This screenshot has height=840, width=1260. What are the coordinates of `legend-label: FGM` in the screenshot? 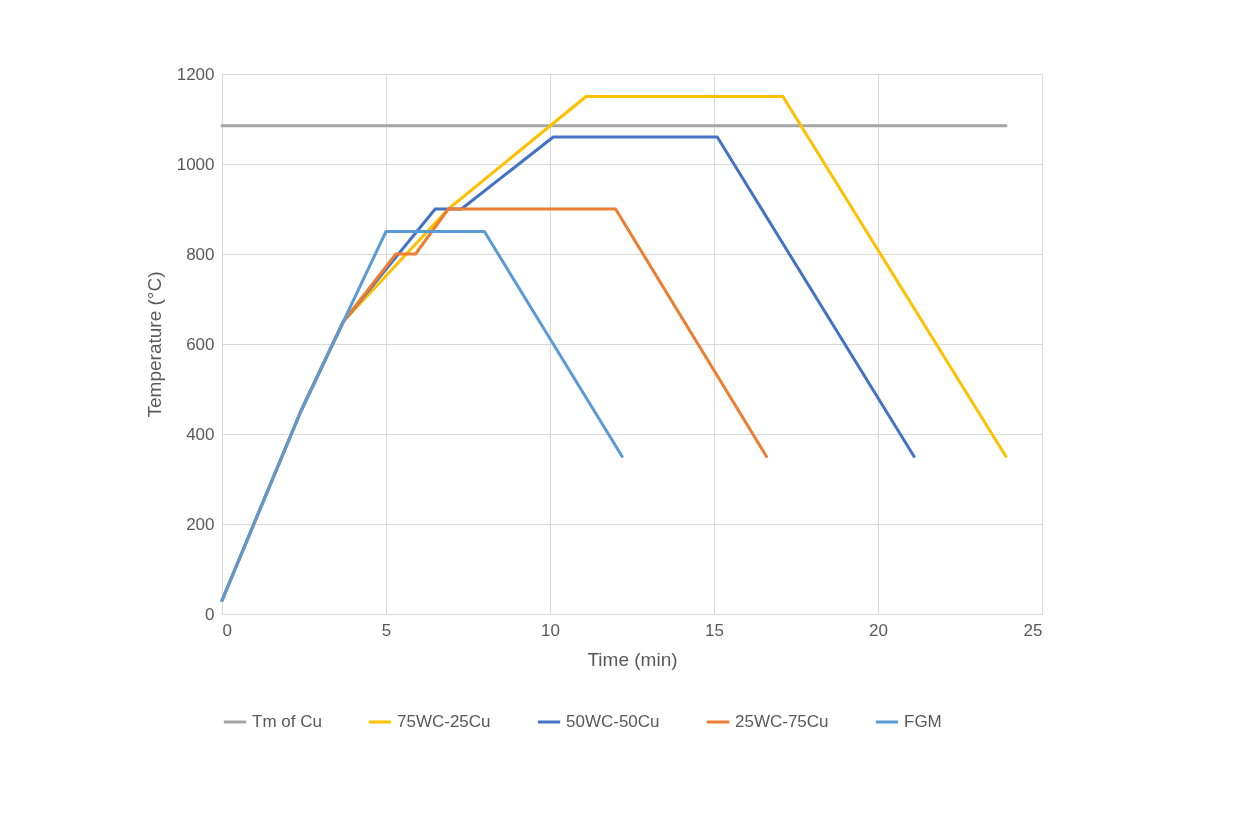 It's located at (923, 721).